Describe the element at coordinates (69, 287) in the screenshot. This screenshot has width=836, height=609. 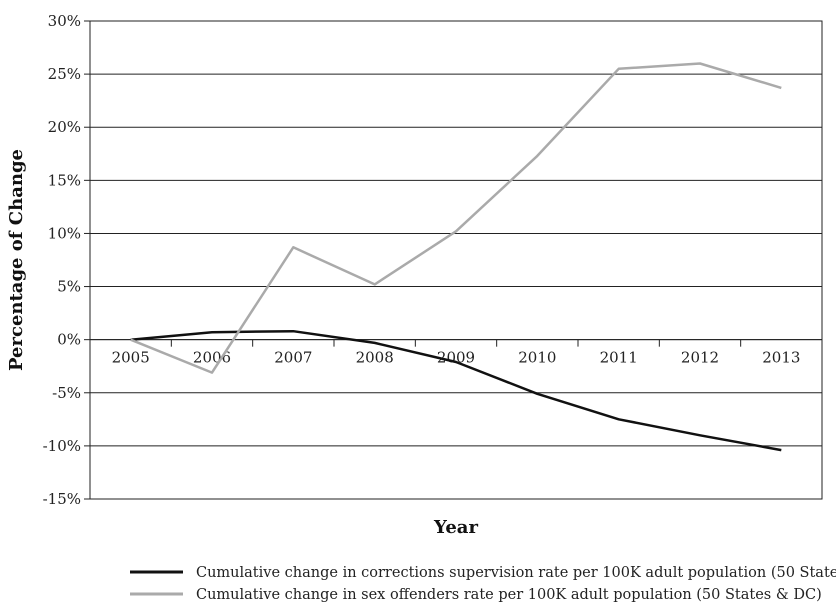
I see `y-tick-label: 5%` at that location.